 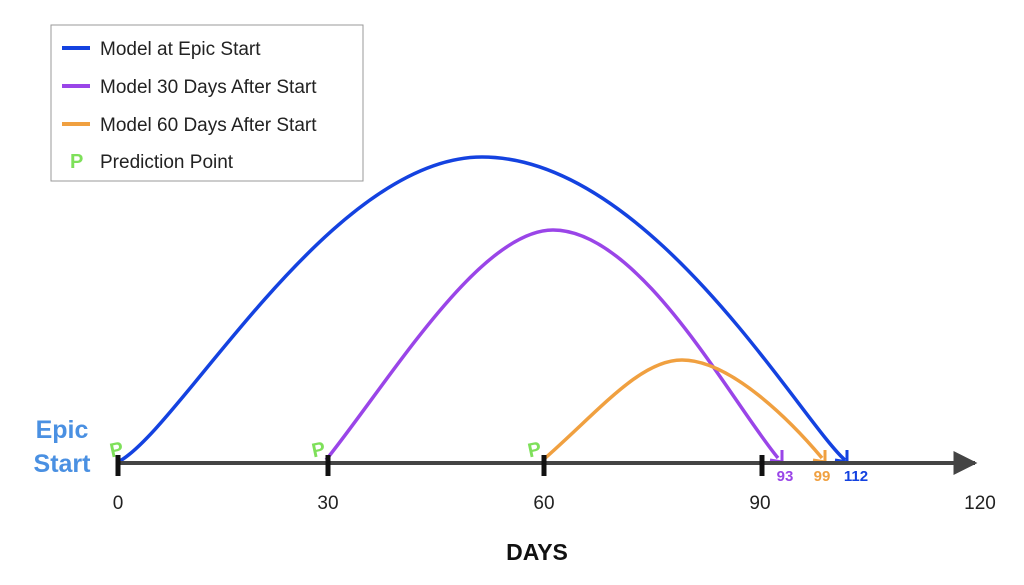 I want to click on prediction-point-60: P, so click(x=535, y=450).